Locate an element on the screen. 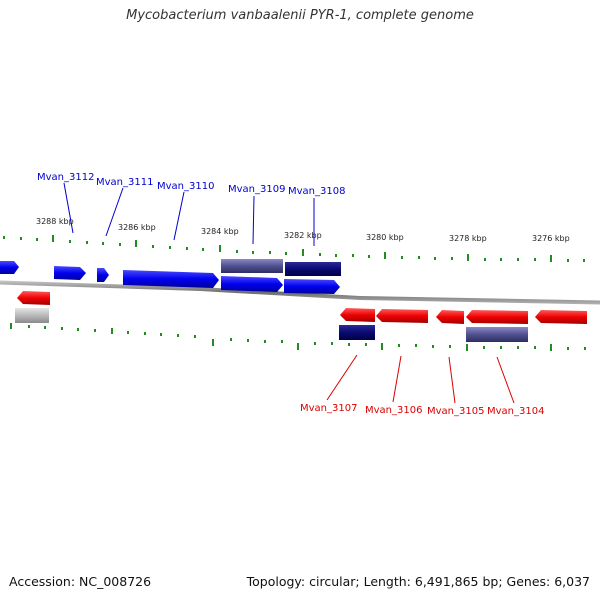  gene-label-mvan-3112: Mvan_3112 is located at coordinates (65, 177).